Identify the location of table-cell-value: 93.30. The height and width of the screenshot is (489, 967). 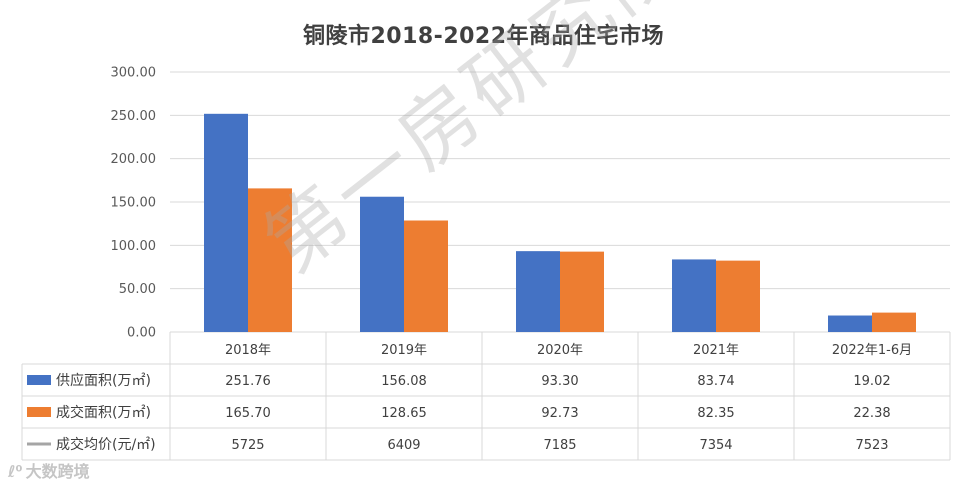
(559, 381).